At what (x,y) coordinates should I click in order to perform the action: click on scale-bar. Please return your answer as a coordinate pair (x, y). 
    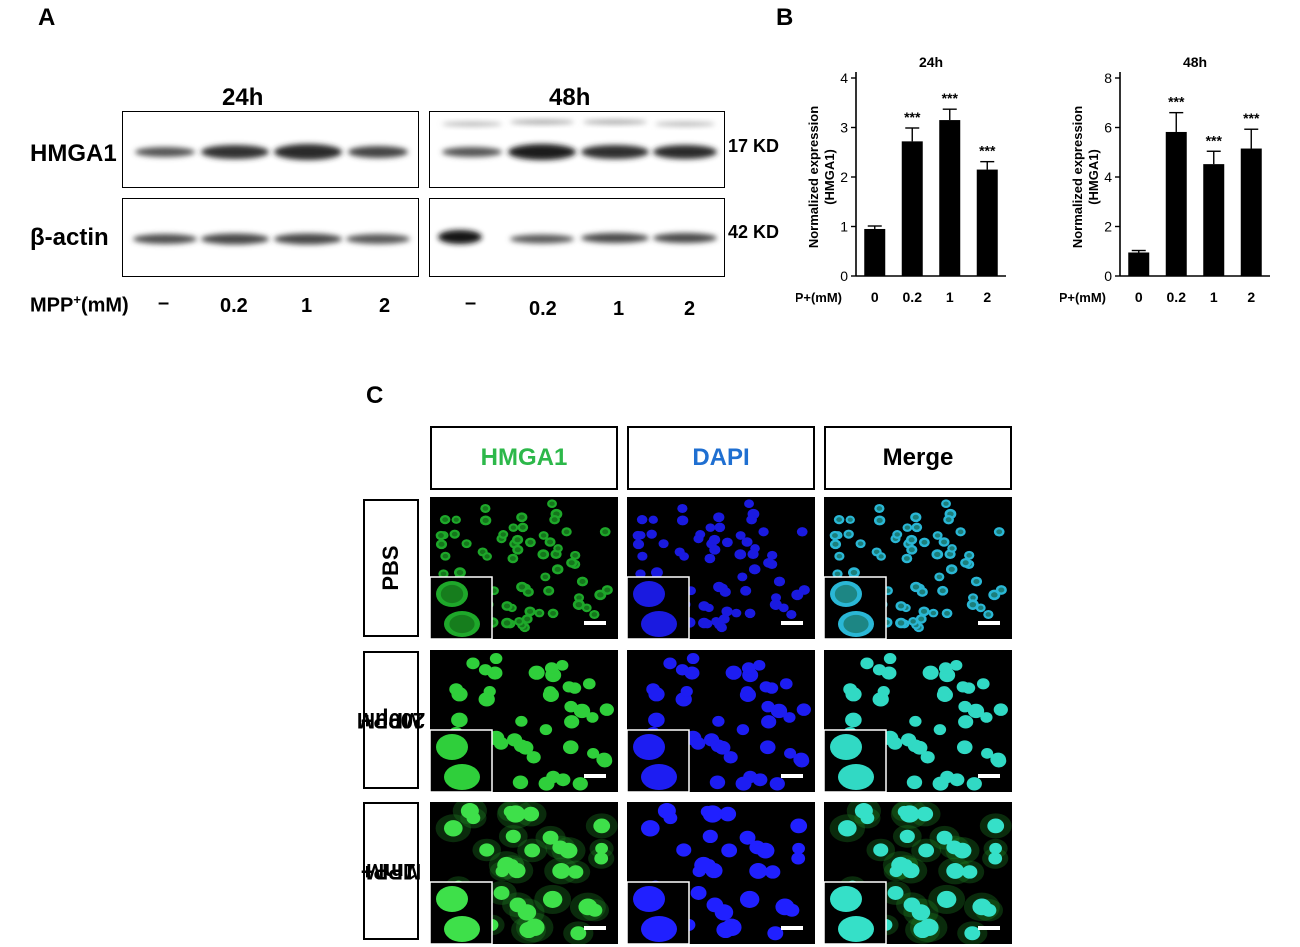
    Looking at the image, I should click on (595, 623).